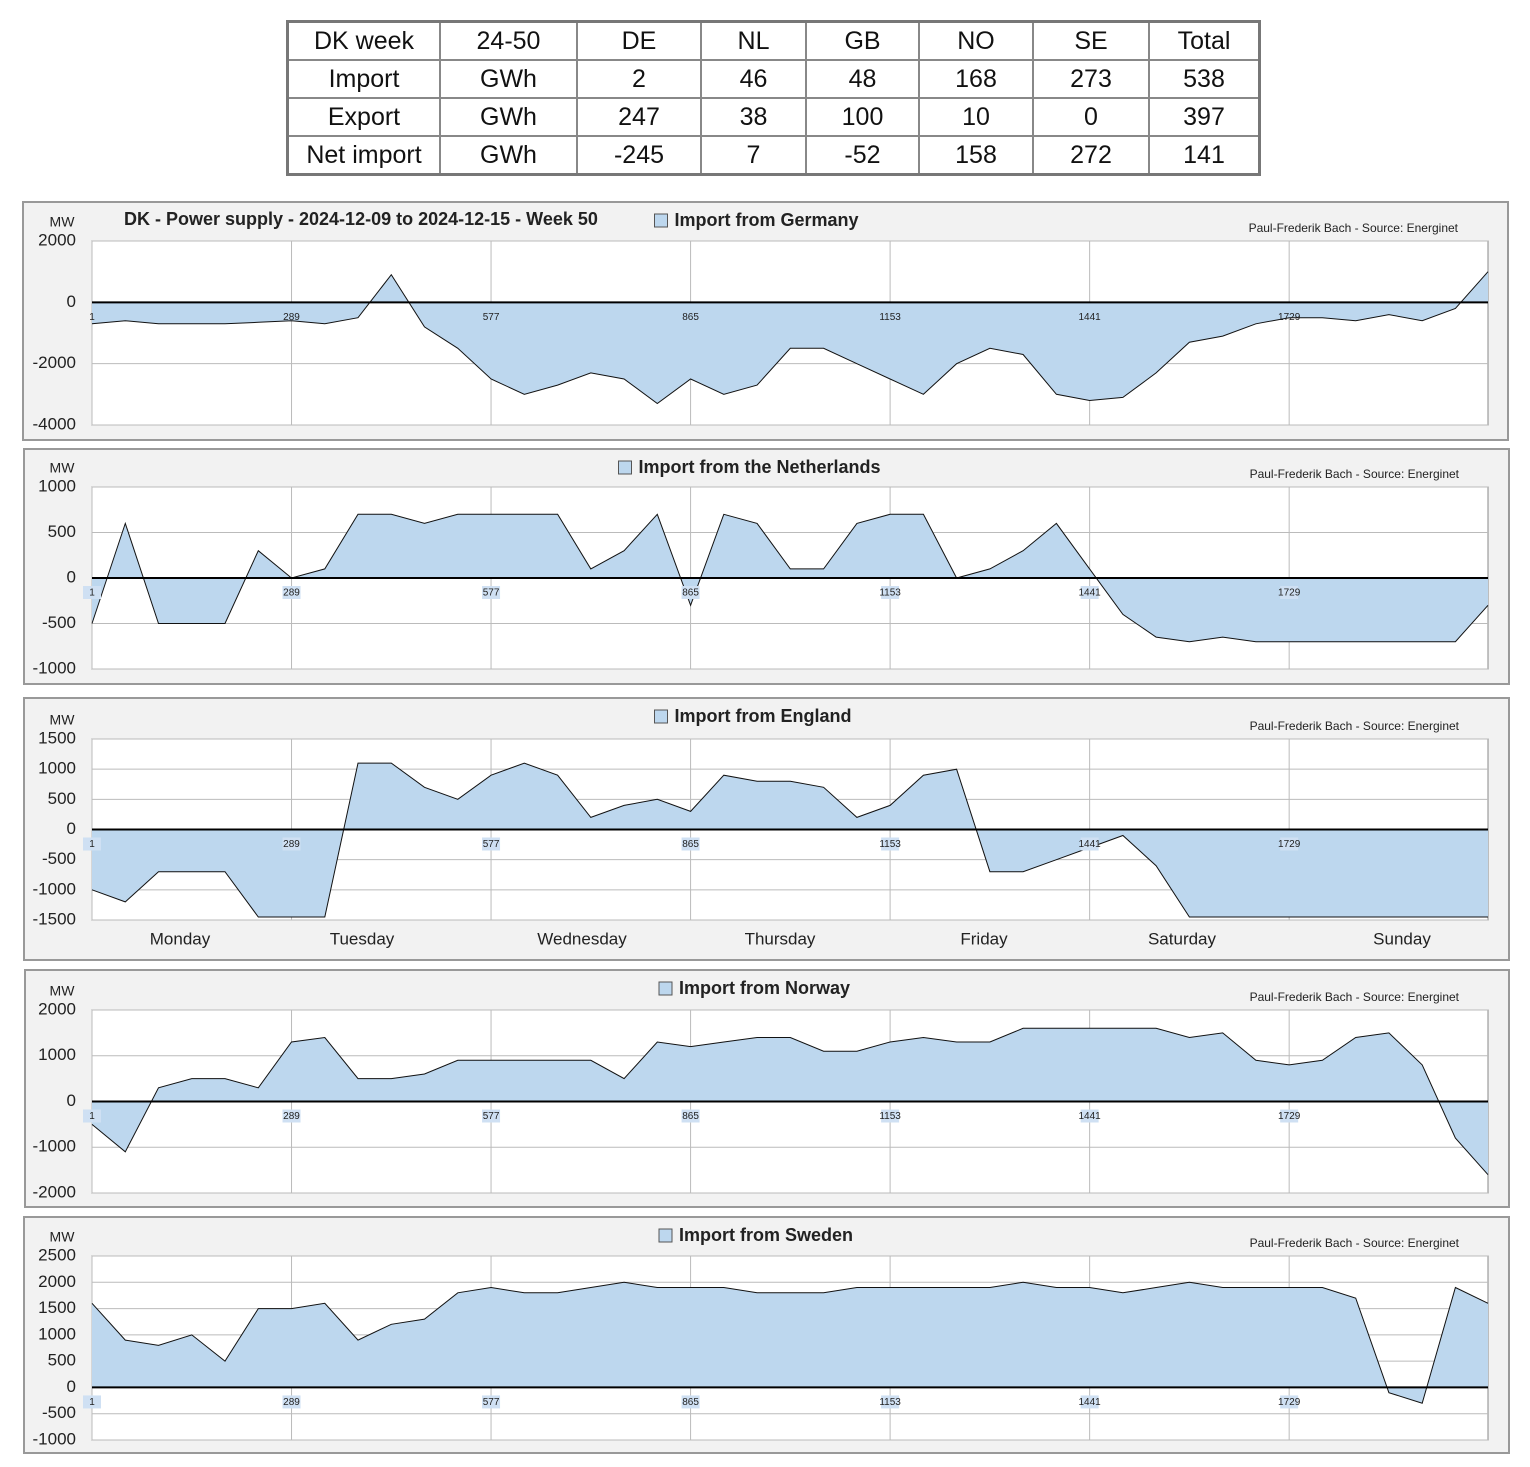 The image size is (1530, 1467). I want to click on area-fill, so click(790, 1343).